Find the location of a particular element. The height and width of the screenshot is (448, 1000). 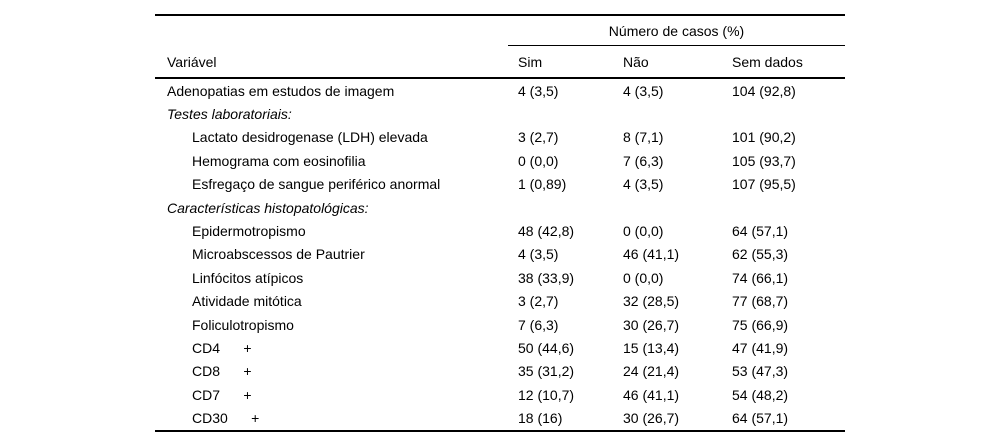

cell-sim: 35 (31,2) is located at coordinates (546, 371).